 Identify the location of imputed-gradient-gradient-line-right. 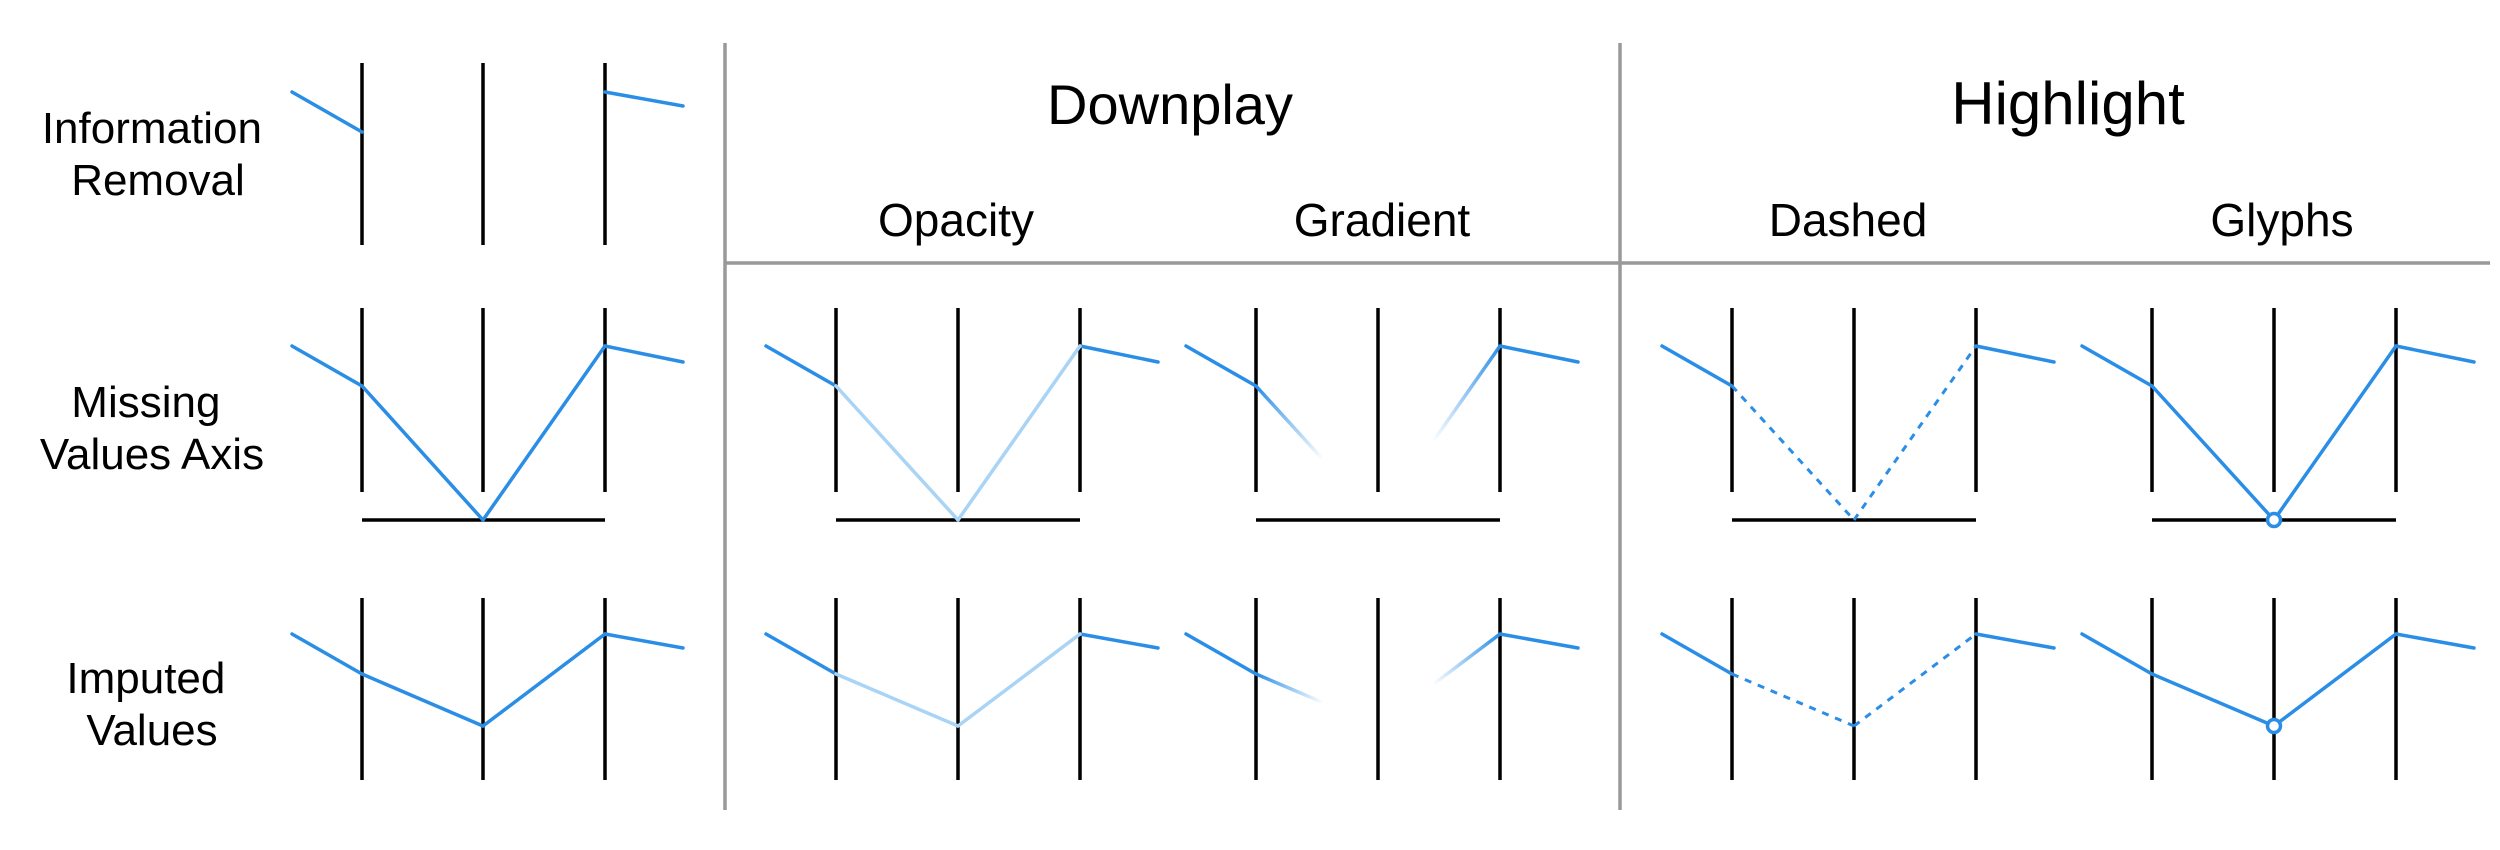
(1466, 659).